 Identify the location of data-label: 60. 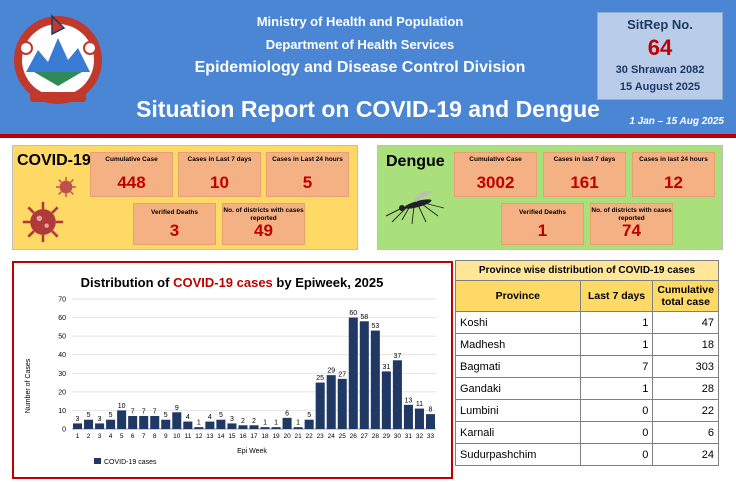
(353, 313).